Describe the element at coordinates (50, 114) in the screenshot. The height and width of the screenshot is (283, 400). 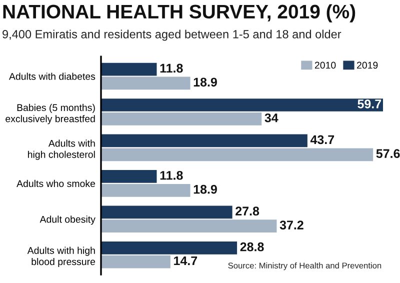
I see `y-tick-label: Babies (5 months) exclusively breastfed` at that location.